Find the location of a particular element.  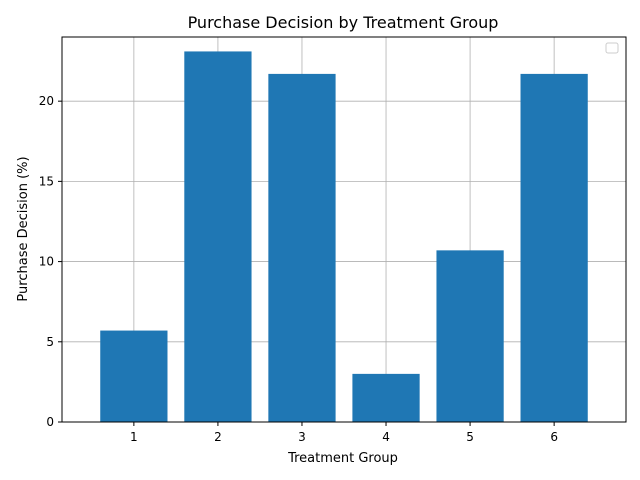

x-tick-label: 5 is located at coordinates (470, 437).